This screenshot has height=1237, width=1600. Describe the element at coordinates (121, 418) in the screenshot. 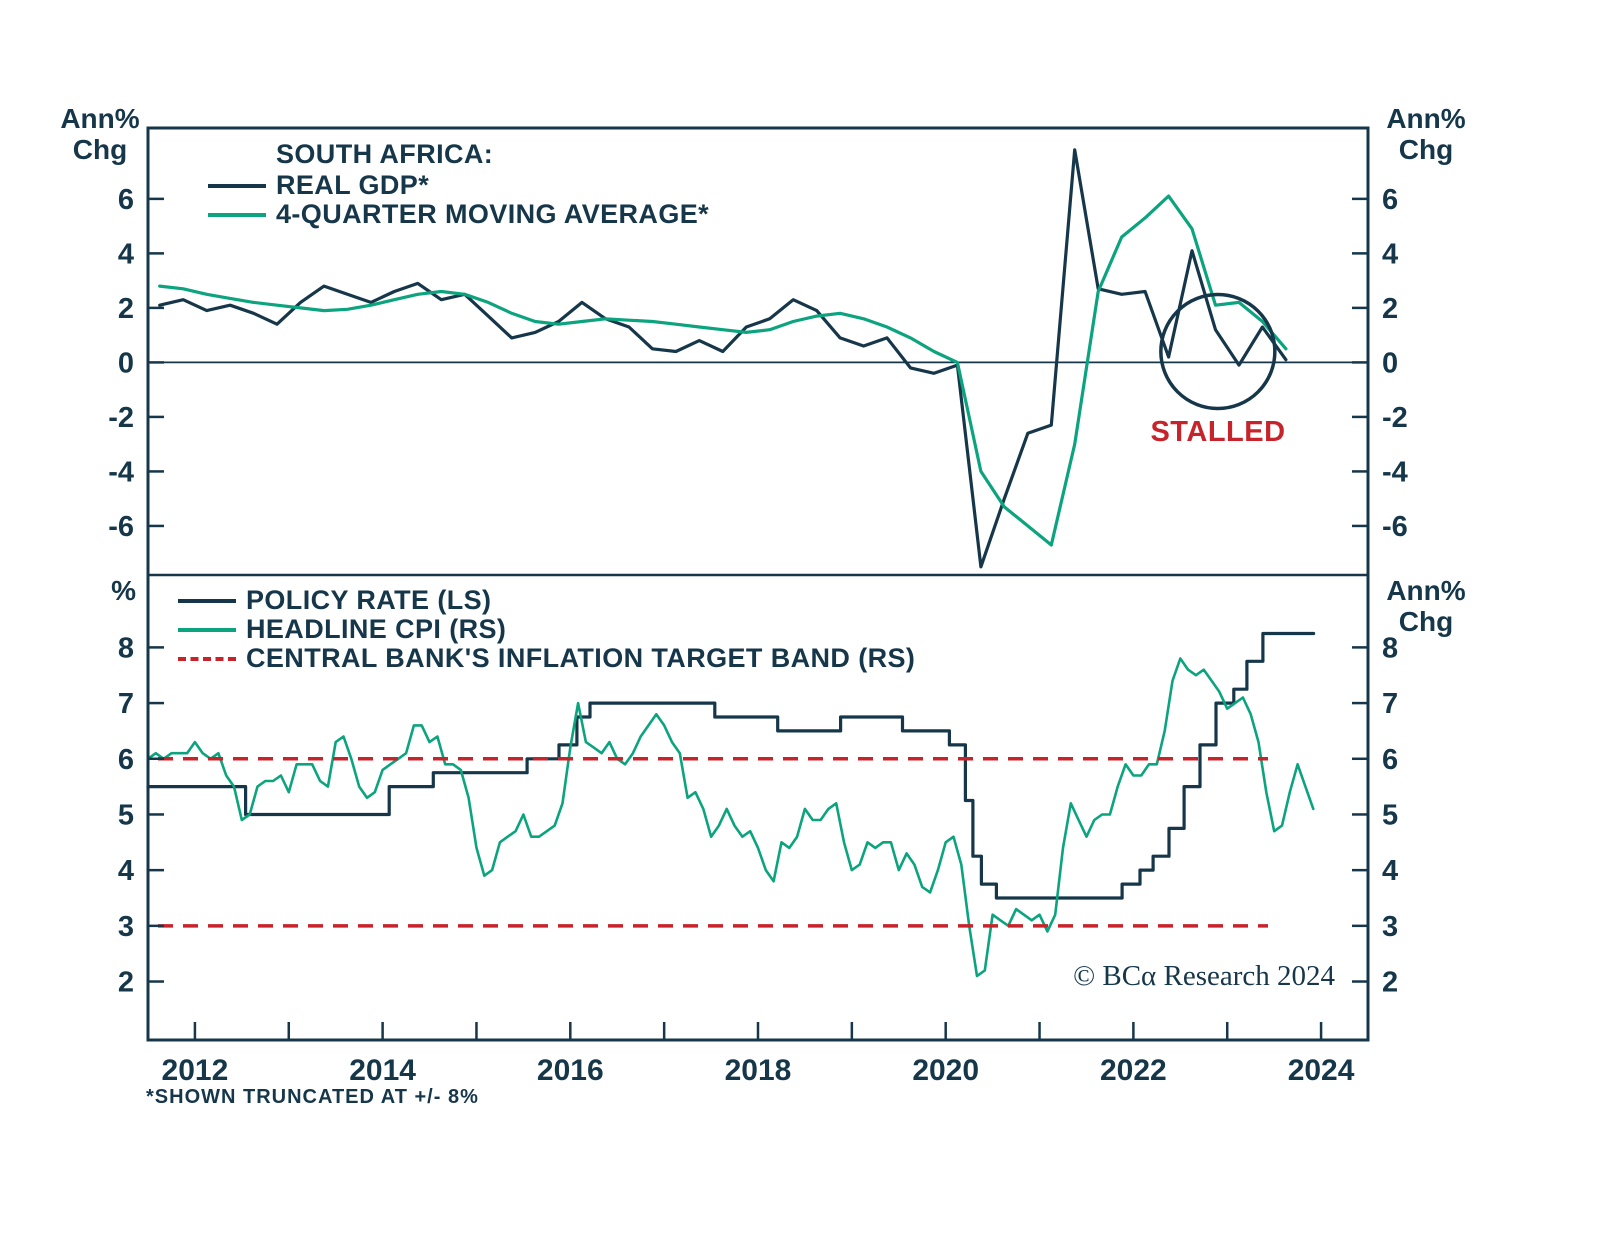

I see `y-tick-label-left: -2` at that location.